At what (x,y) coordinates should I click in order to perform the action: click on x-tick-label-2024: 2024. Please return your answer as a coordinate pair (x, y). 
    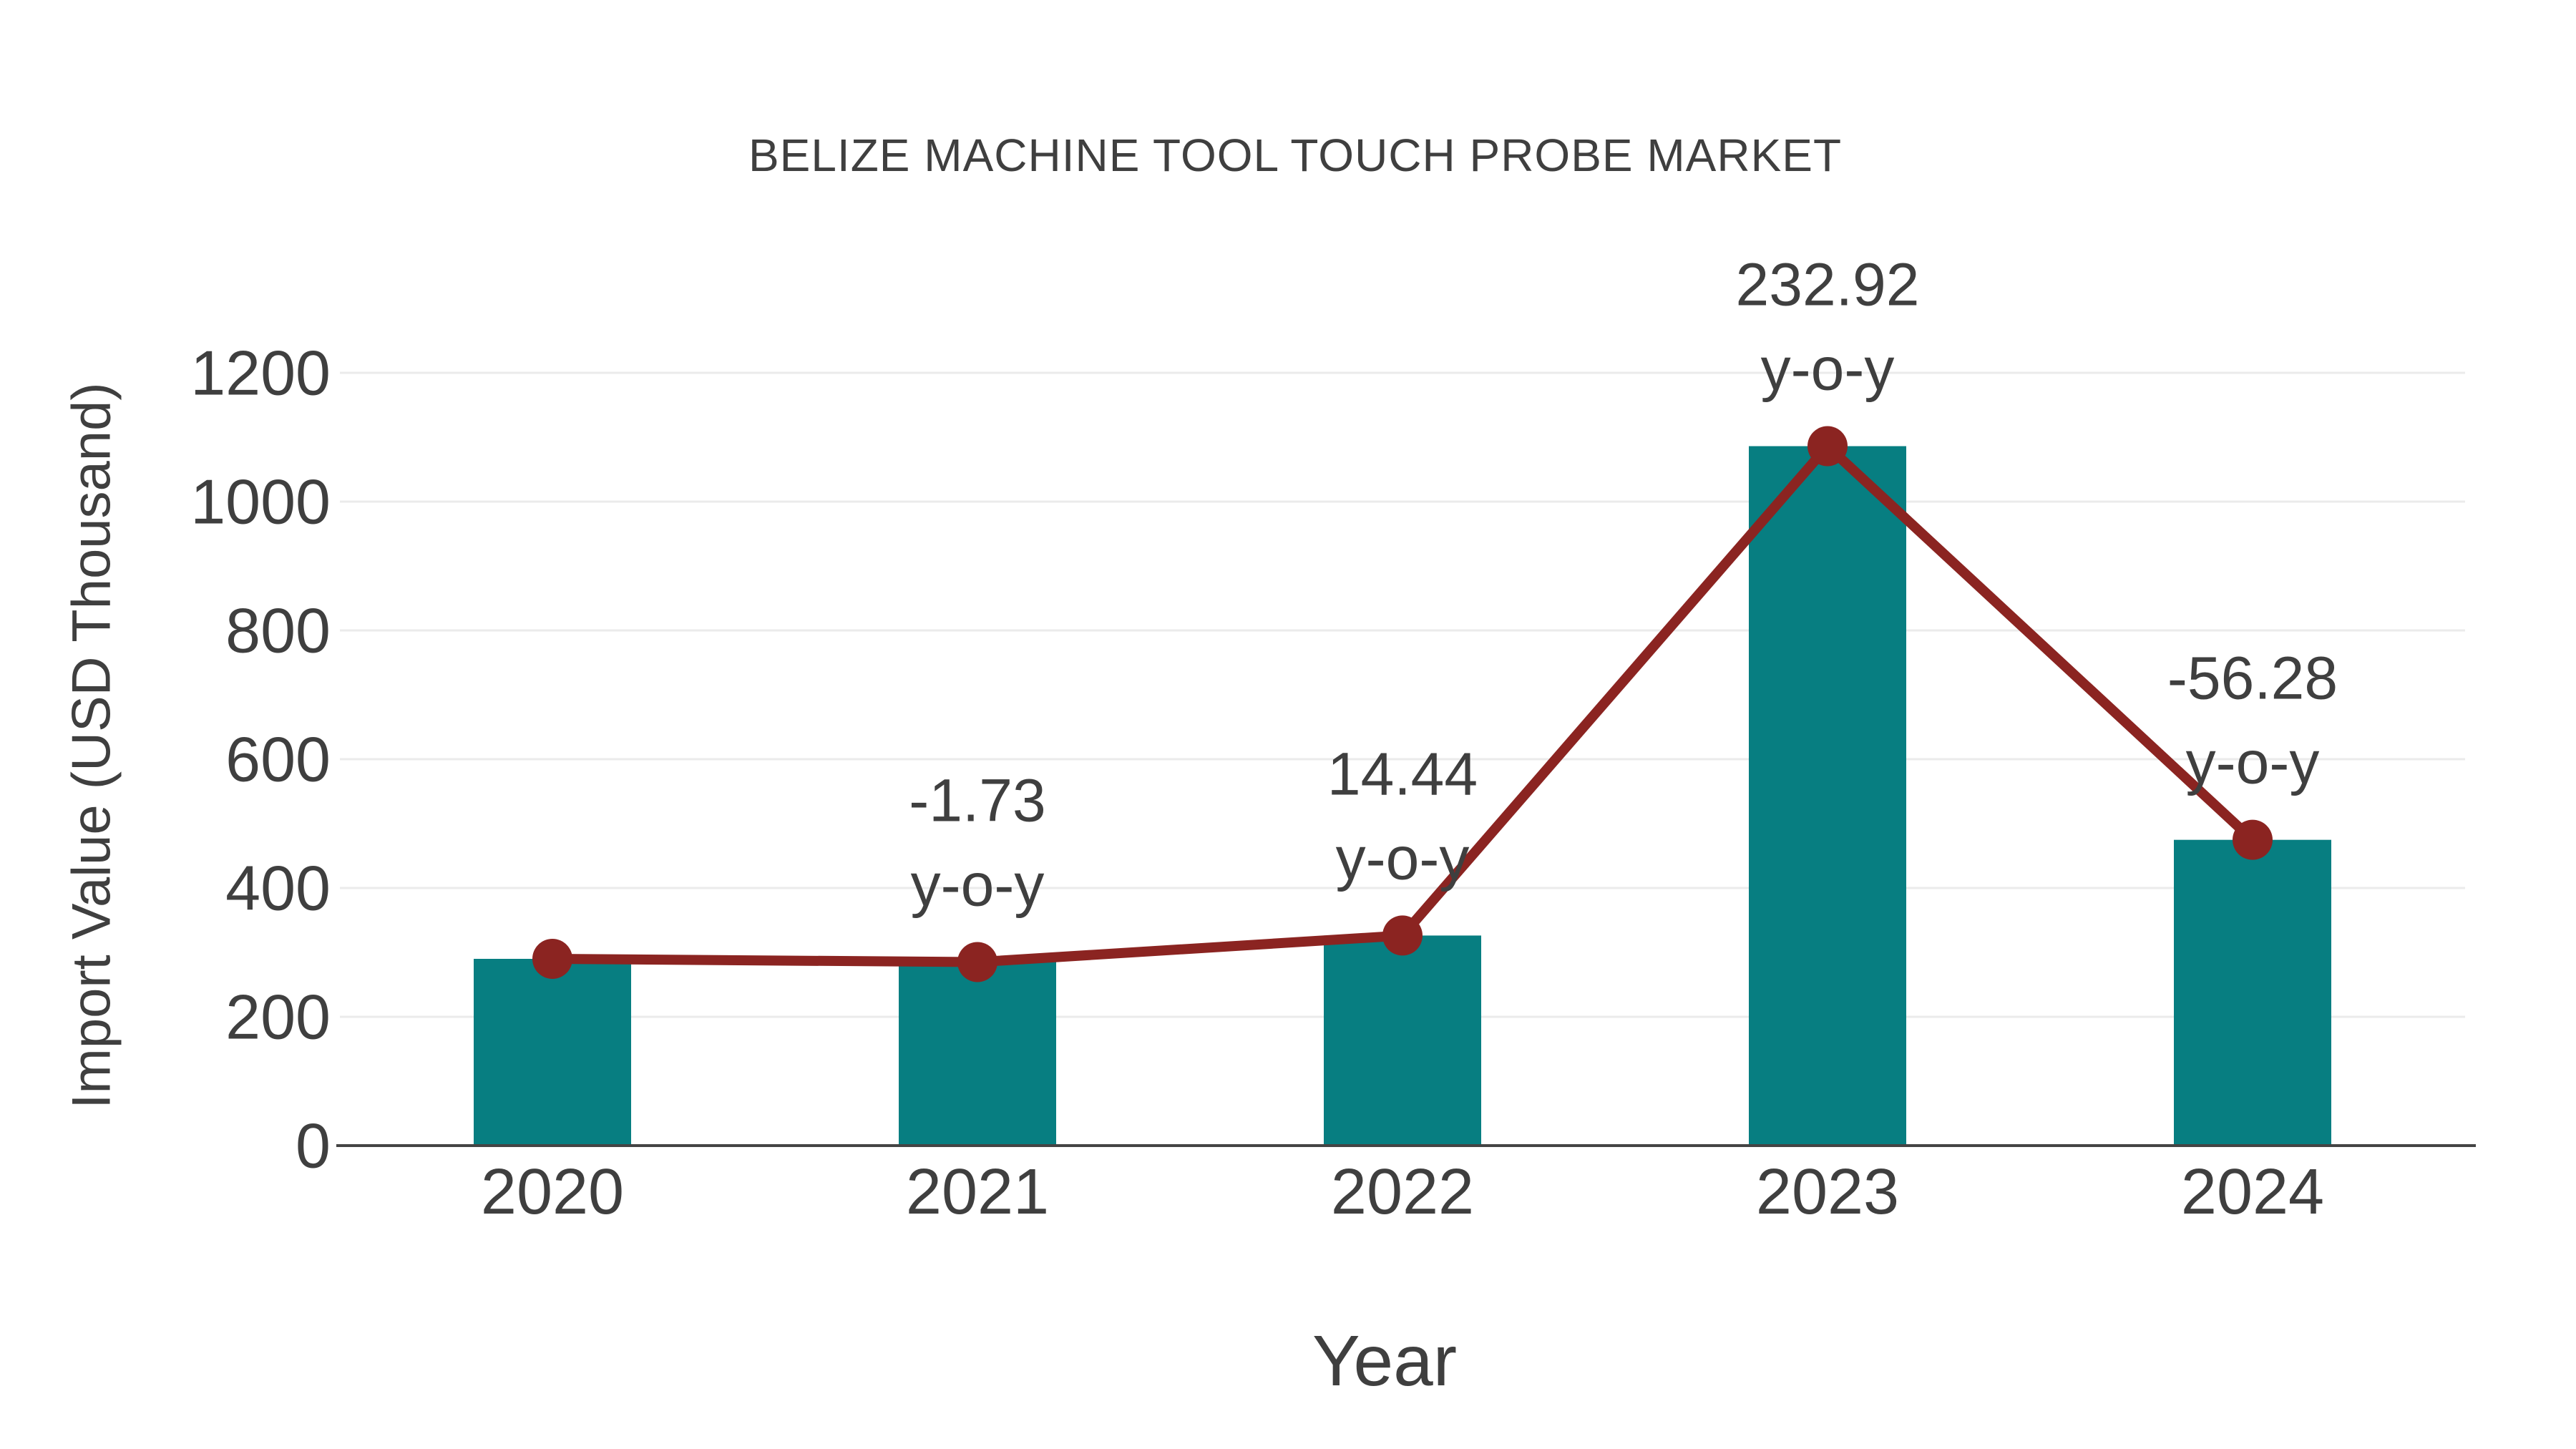
    Looking at the image, I should click on (2252, 1192).